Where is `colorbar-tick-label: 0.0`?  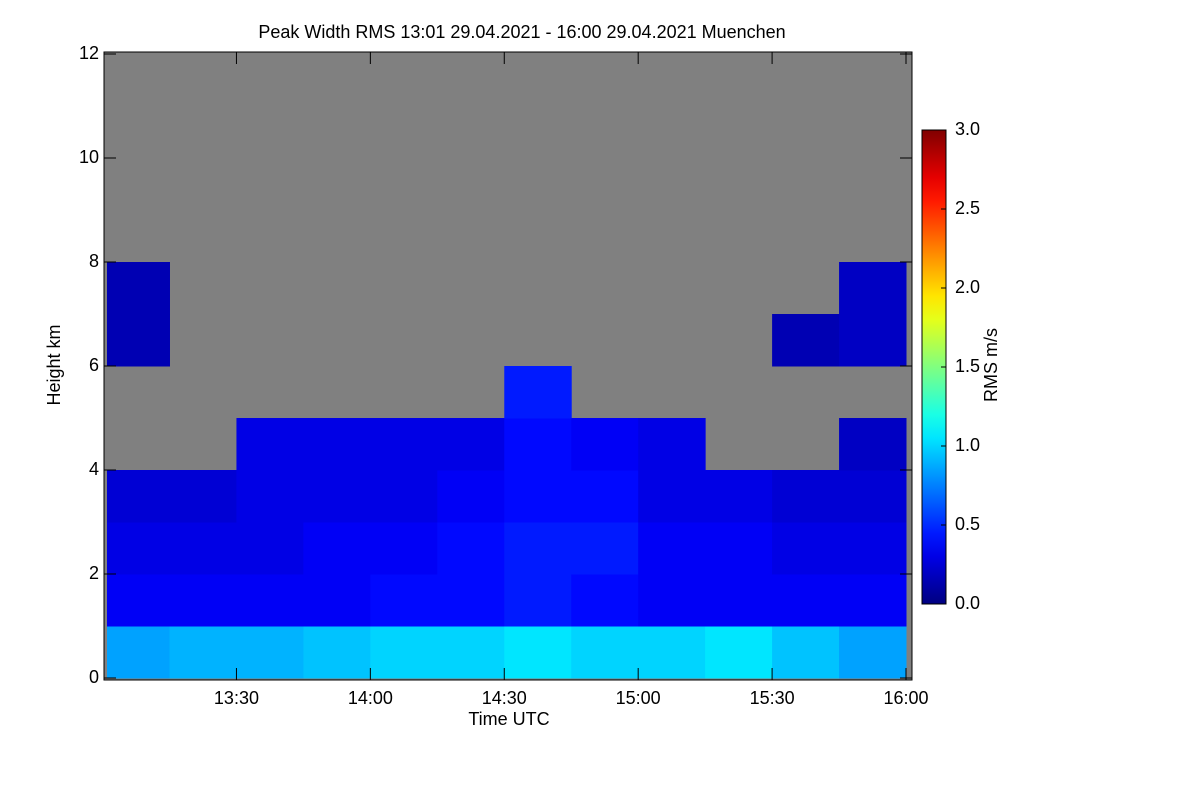 colorbar-tick-label: 0.0 is located at coordinates (967, 603).